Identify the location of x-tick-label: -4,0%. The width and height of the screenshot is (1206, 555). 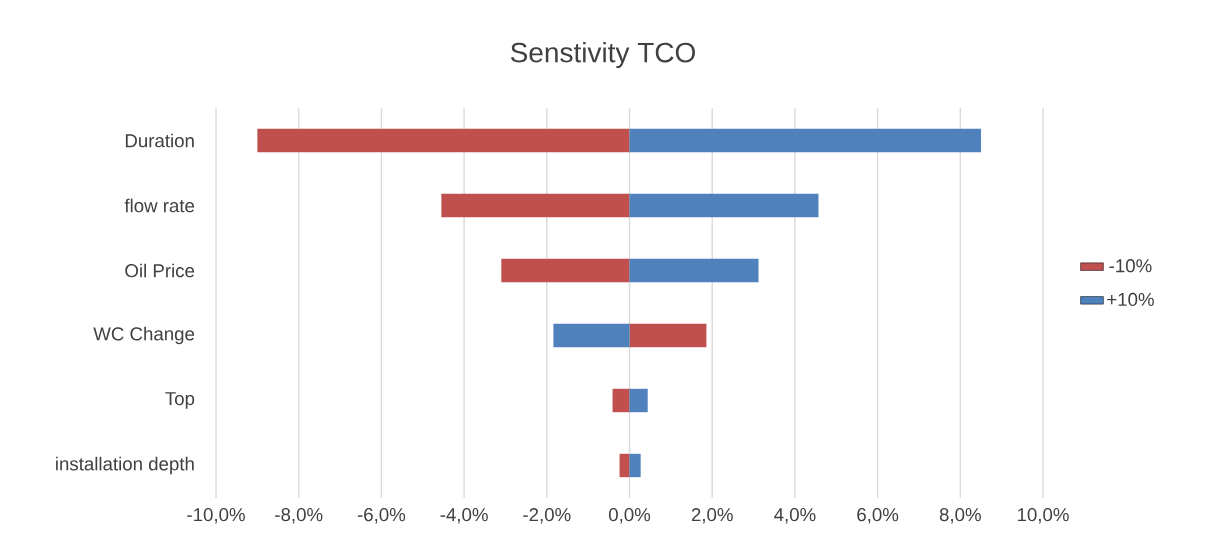
(464, 516).